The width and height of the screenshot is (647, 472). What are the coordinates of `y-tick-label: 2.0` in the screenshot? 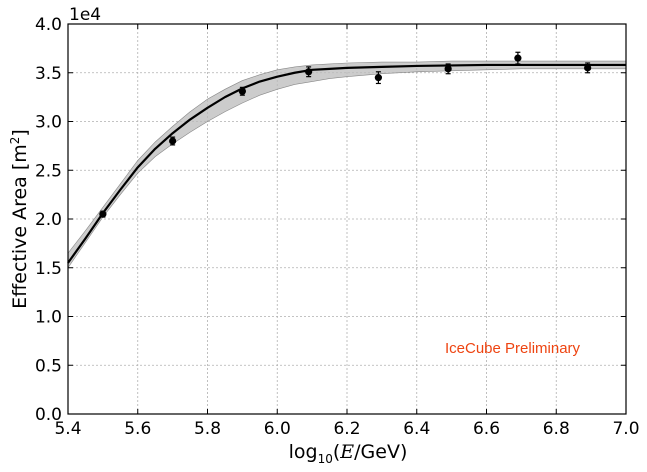 It's located at (48, 220).